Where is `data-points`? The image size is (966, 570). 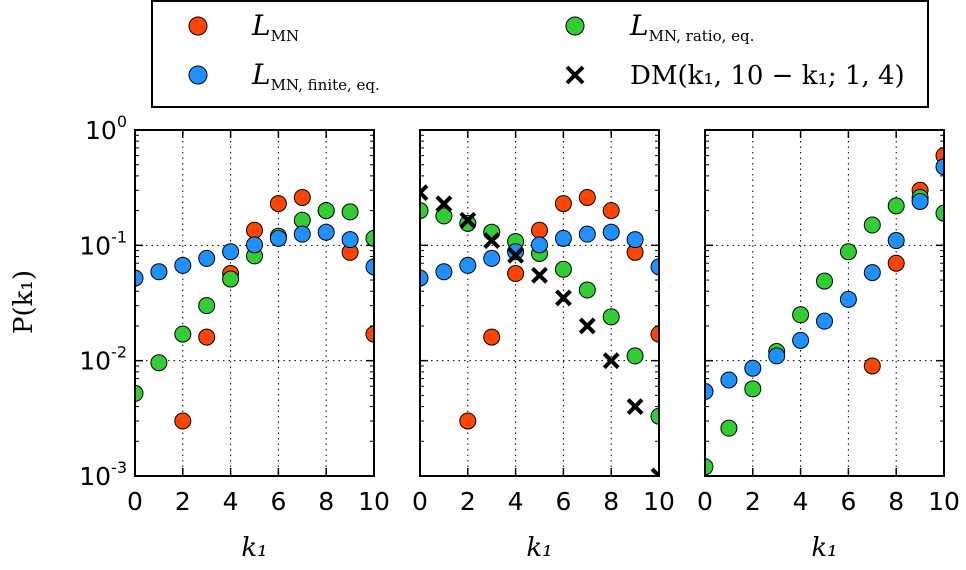 data-points is located at coordinates (824, 311).